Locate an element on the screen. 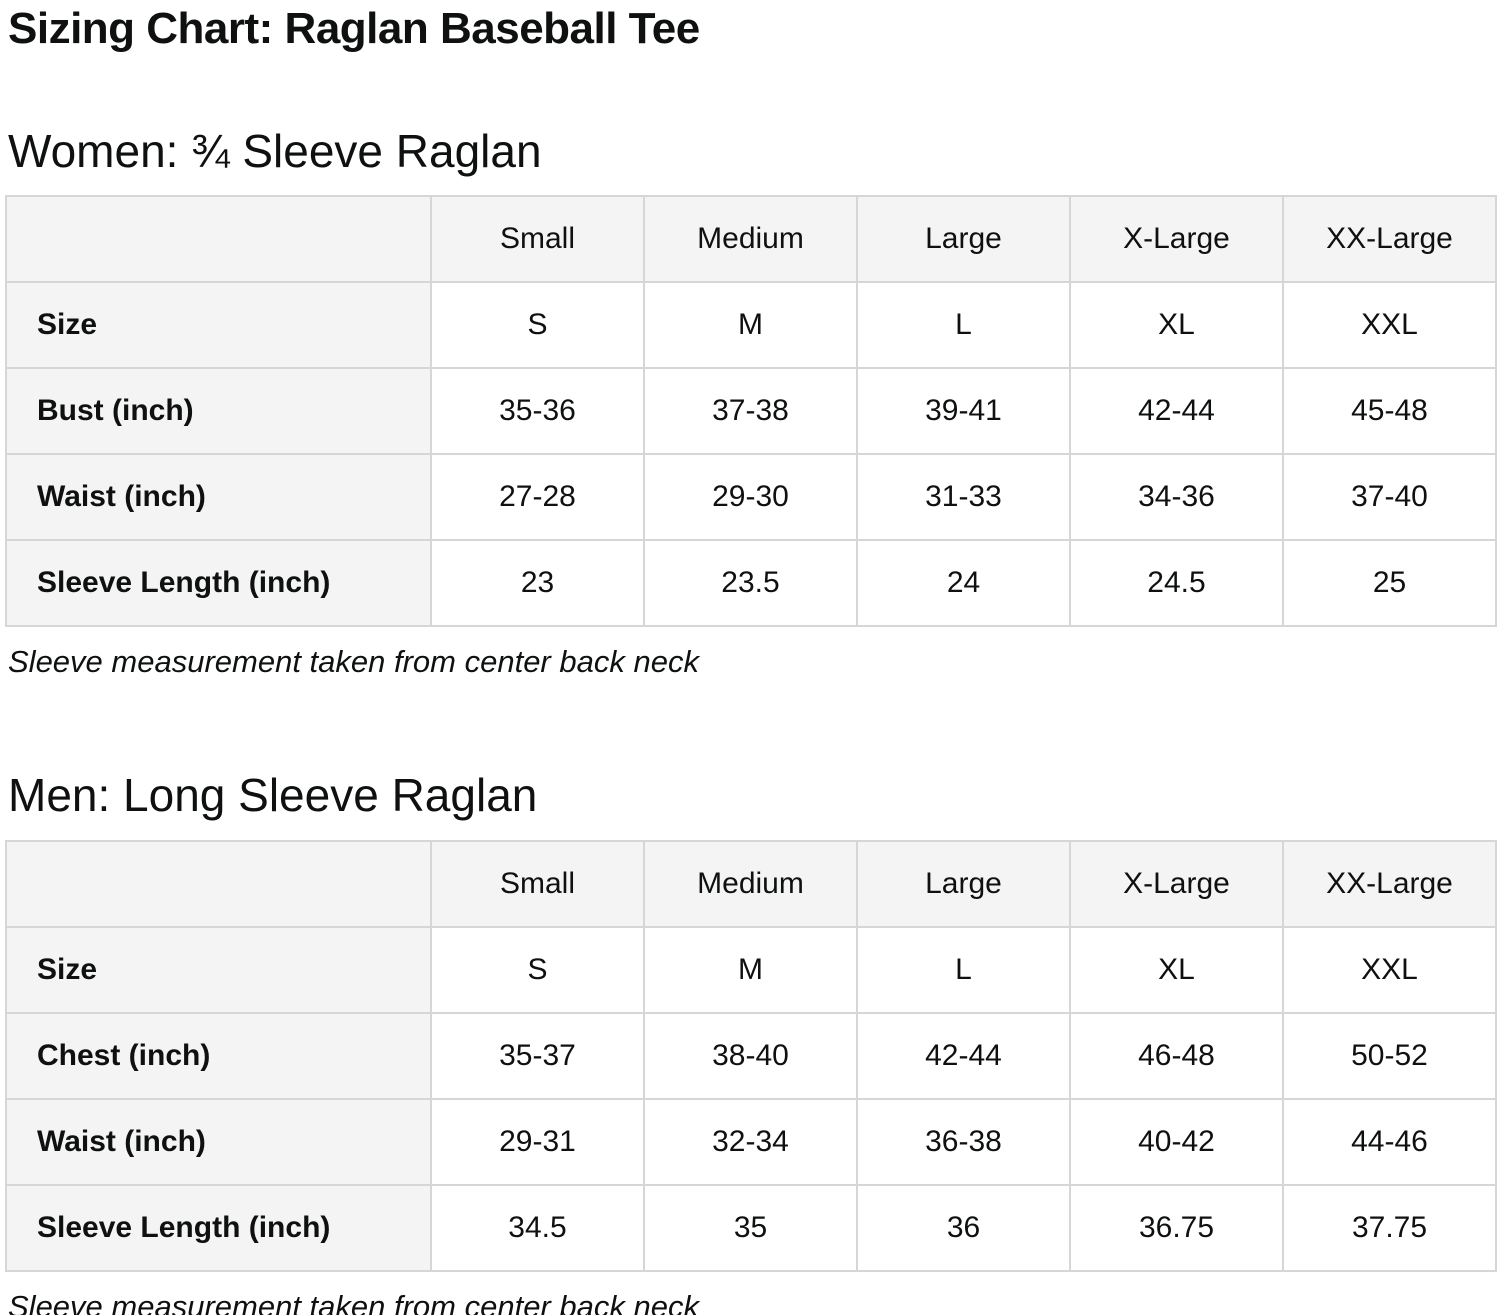 This screenshot has width=1500, height=1315. page-title: Sizing Chart: Raglan Baseball Tee is located at coordinates (354, 28).